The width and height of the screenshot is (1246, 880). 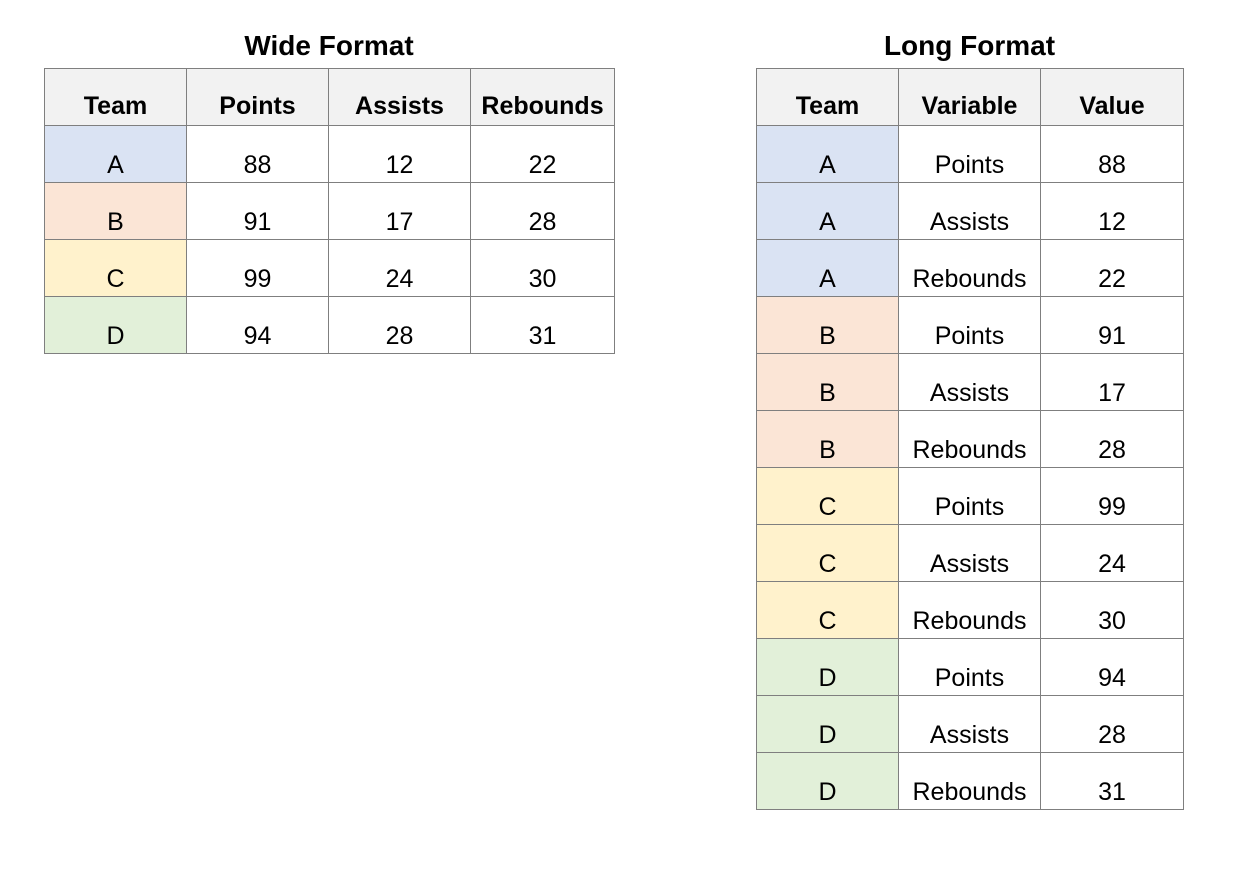 What do you see at coordinates (1112, 781) in the screenshot?
I see `value-cell: 31` at bounding box center [1112, 781].